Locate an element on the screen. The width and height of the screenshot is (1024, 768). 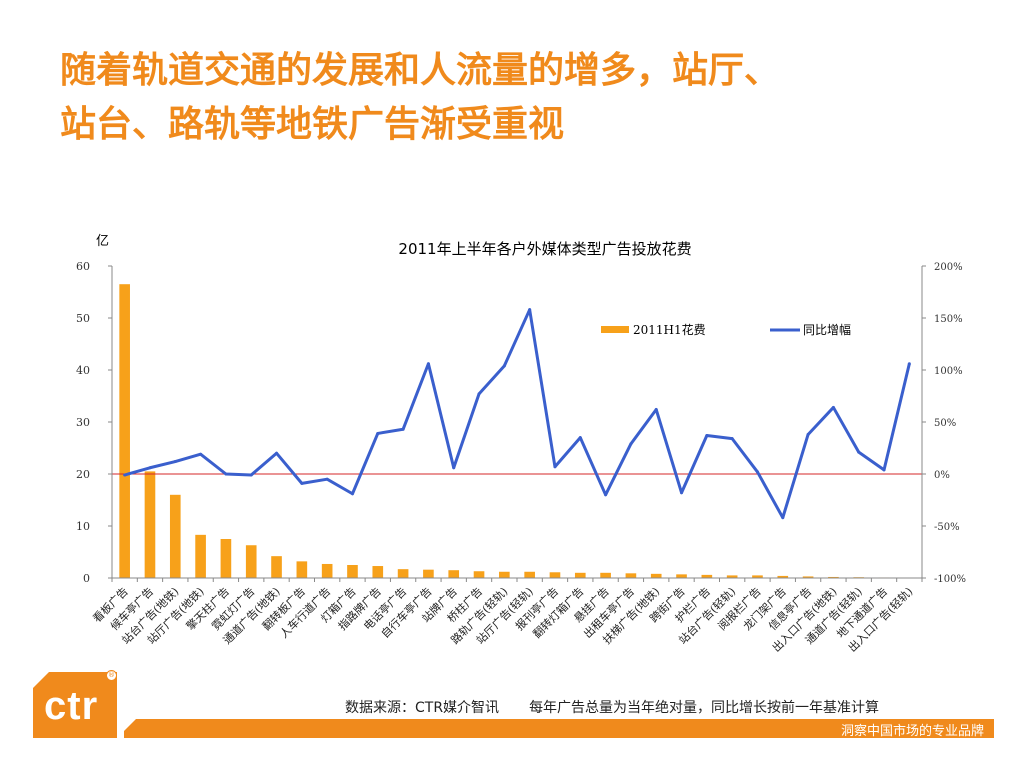
chart-title: 2011年上半年各户外媒体类型广告投放花费 is located at coordinates (544, 249).